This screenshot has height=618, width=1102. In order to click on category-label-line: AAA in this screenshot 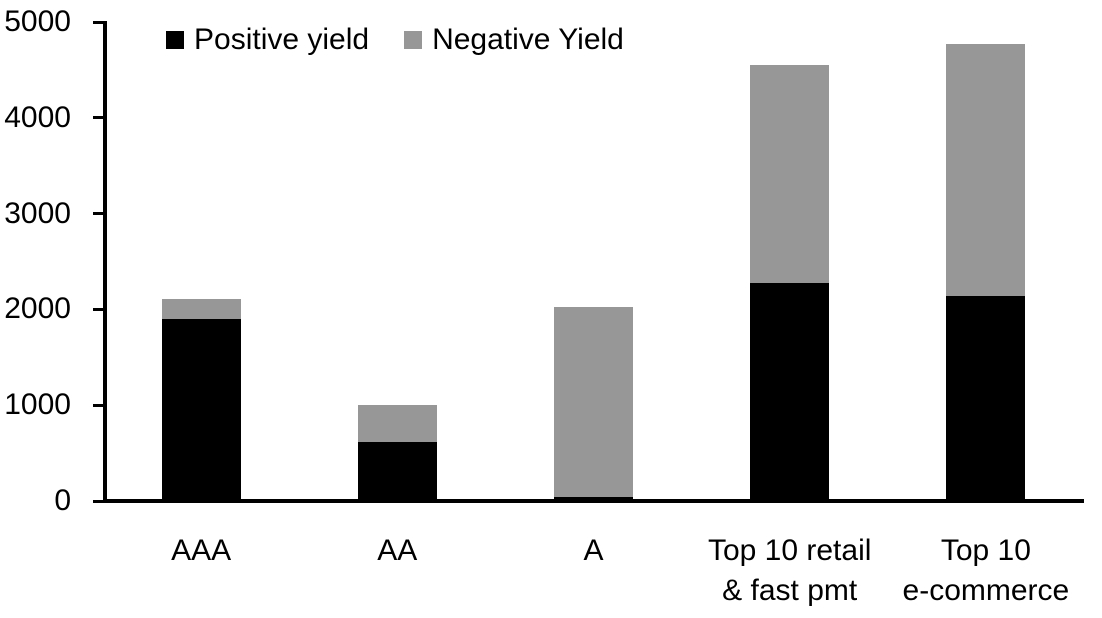, I will do `click(201, 550)`.